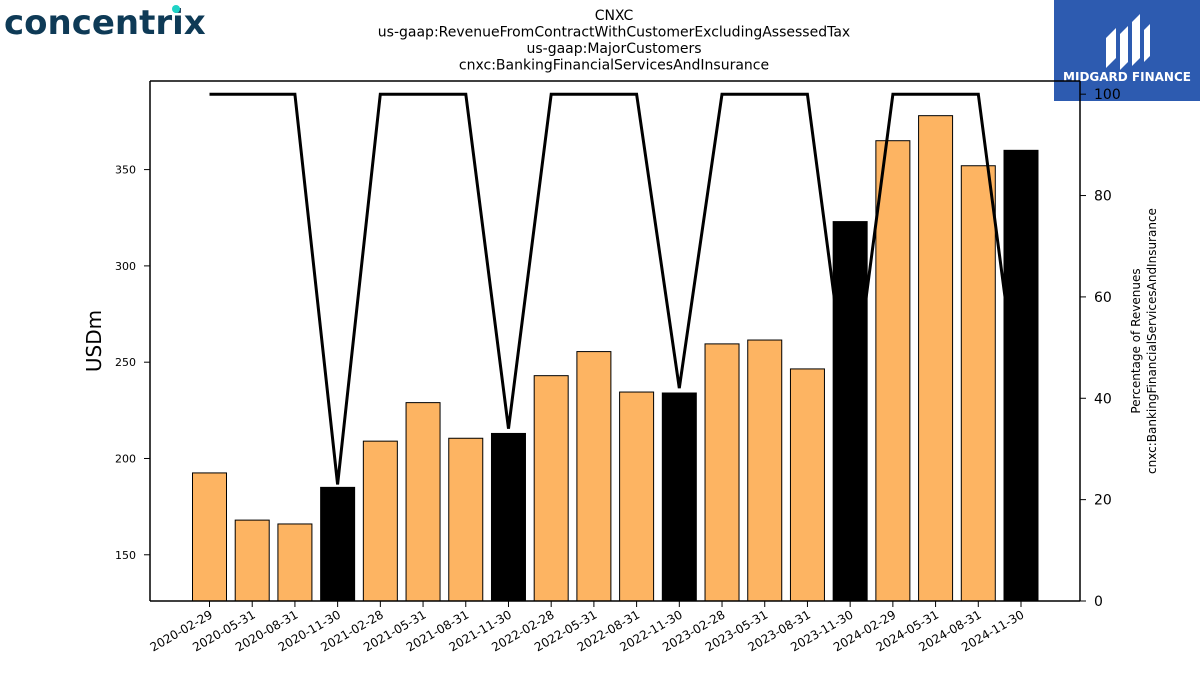 The image size is (1200, 675). I want to click on left-y-axis-label: USDm, so click(94, 341).